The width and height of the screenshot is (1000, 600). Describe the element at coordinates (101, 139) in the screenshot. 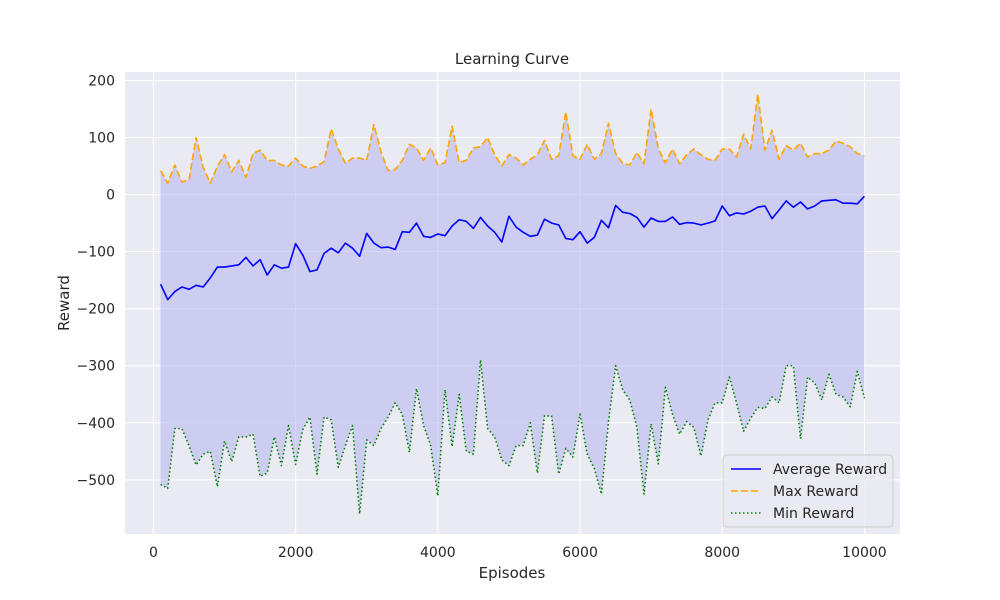

I see `y-tick-label-6: 100` at that location.